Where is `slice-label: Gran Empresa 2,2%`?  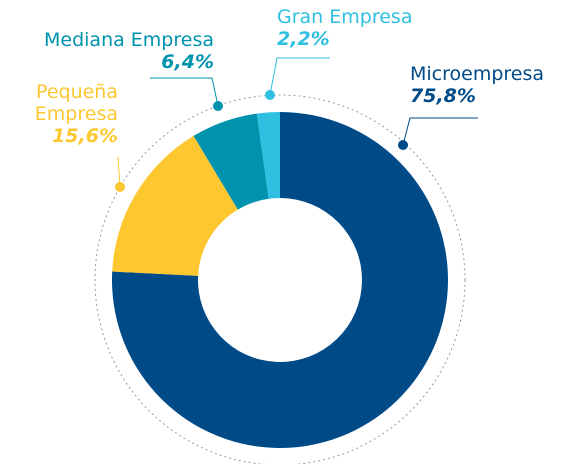
slice-label: Gran Empresa 2,2% is located at coordinates (367, 28).